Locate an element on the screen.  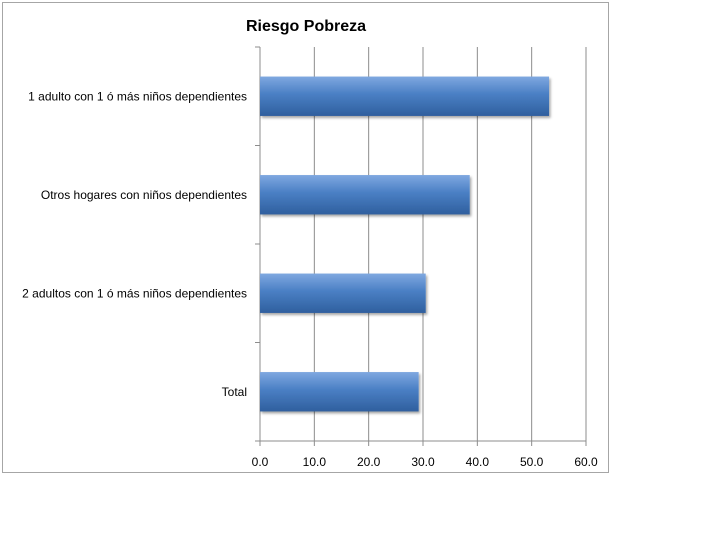
category-label: 1 adulto con 1 ó más niños dependientes is located at coordinates (137, 96).